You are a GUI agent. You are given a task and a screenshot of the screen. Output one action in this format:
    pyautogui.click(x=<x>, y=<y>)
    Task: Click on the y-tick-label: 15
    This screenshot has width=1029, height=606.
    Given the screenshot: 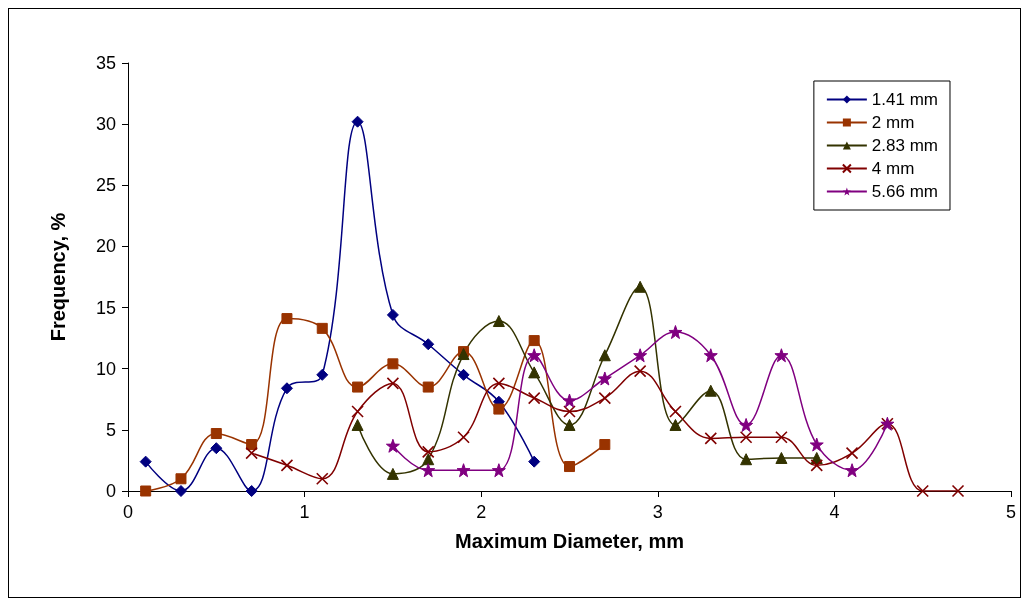 What is the action you would take?
    pyautogui.click(x=105, y=307)
    